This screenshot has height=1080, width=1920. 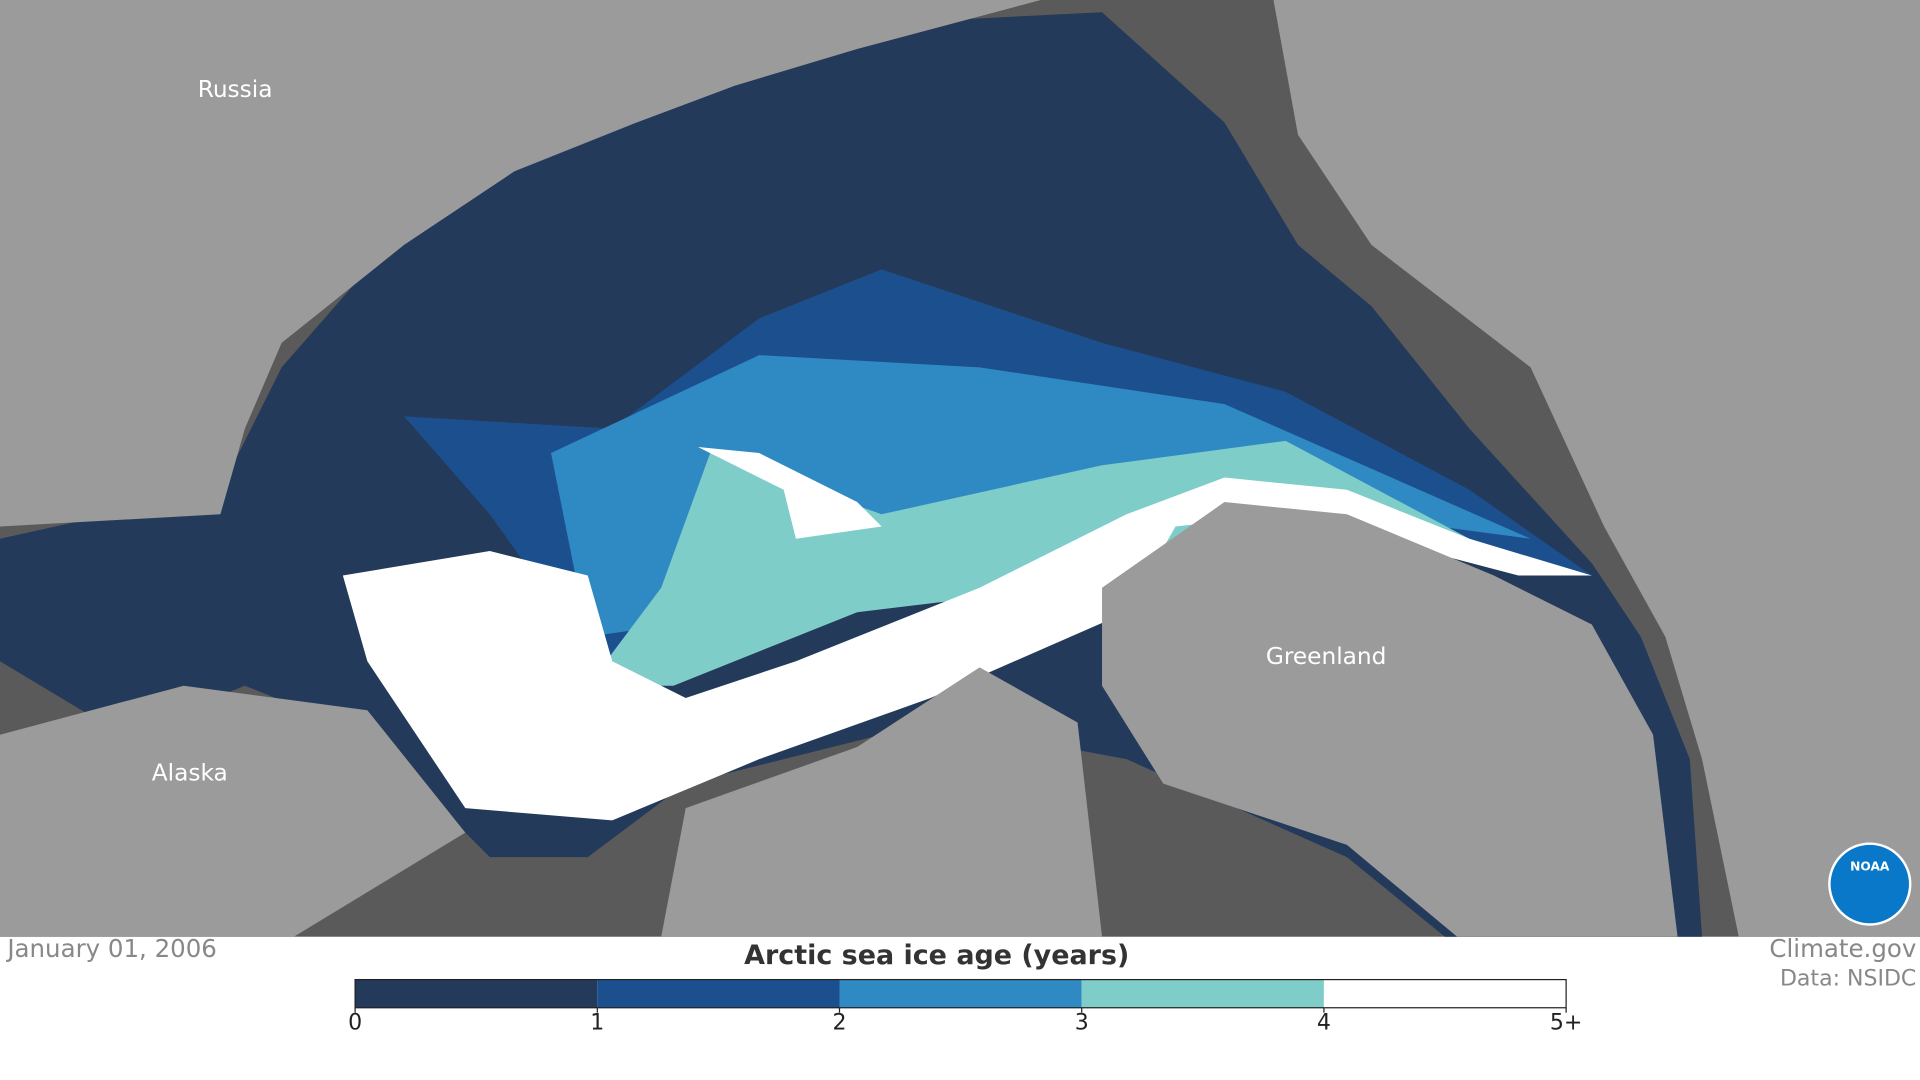 I want to click on tick-label: 1, so click(x=597, y=1023).